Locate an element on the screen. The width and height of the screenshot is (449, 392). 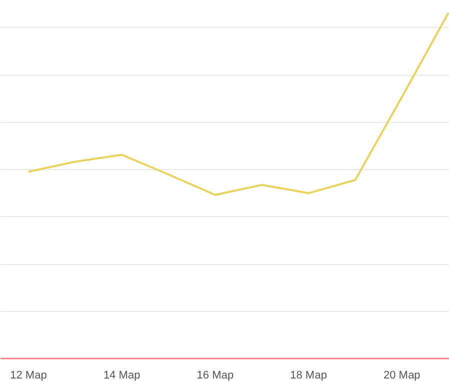
x-tick-label: 20 Мар is located at coordinates (401, 376).